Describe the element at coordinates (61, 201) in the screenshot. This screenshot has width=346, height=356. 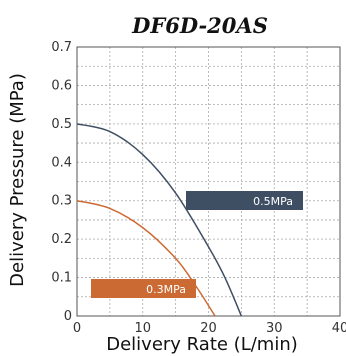
I see `y-tick-label: 0.3` at that location.